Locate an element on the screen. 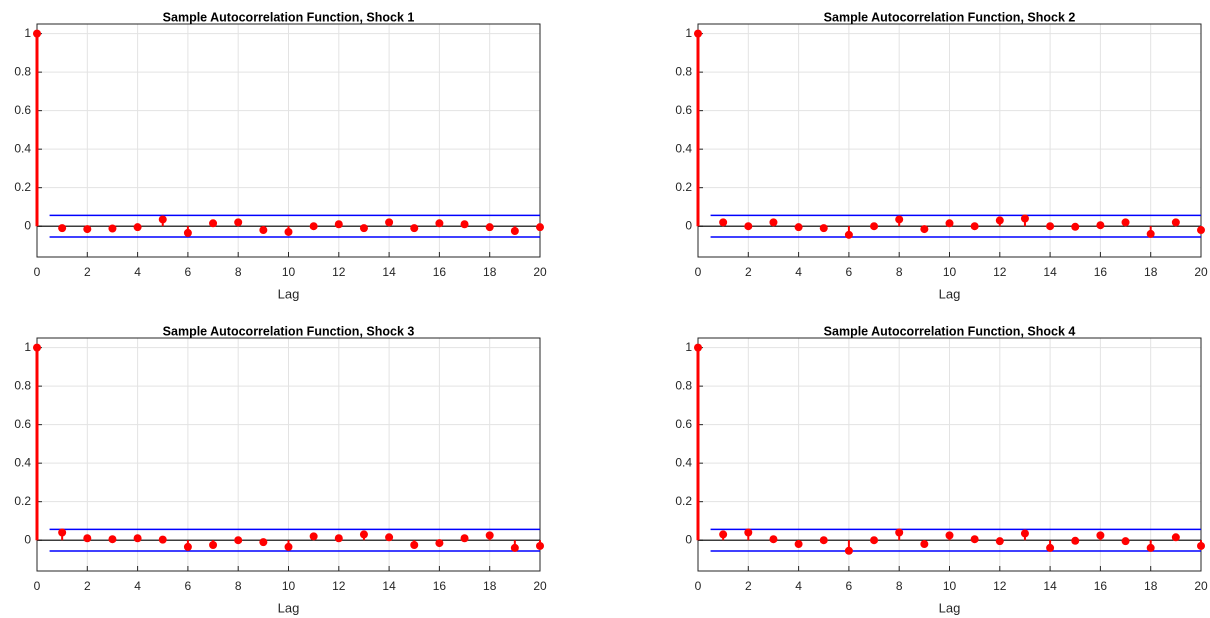  x-tick-label: 14 is located at coordinates (389, 586).